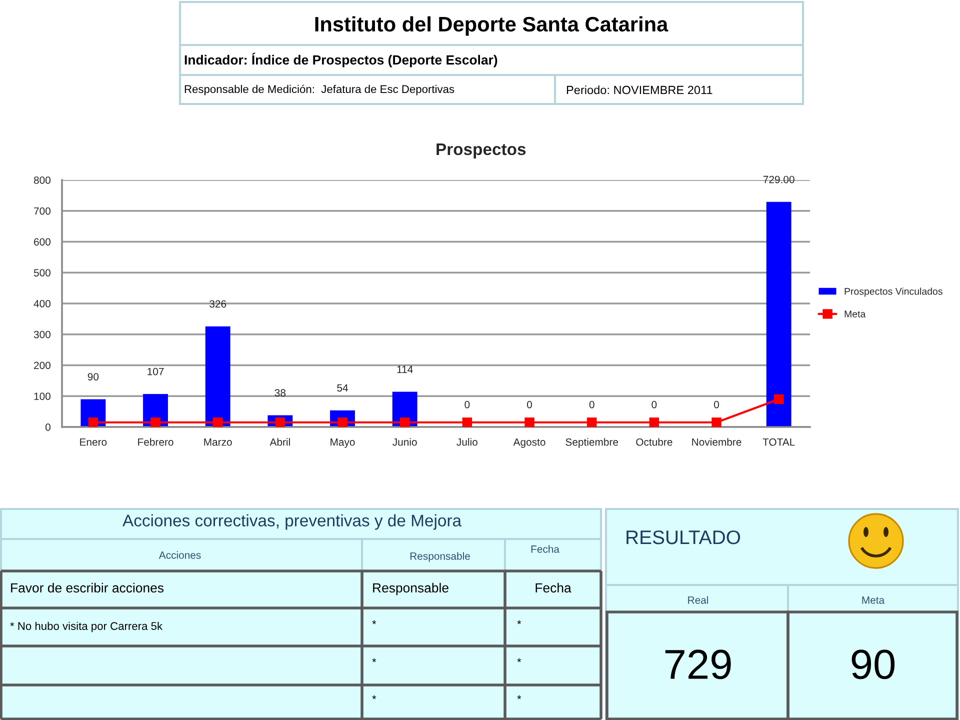  What do you see at coordinates (893, 292) in the screenshot?
I see `legend-label: Prospectos Vinculados` at bounding box center [893, 292].